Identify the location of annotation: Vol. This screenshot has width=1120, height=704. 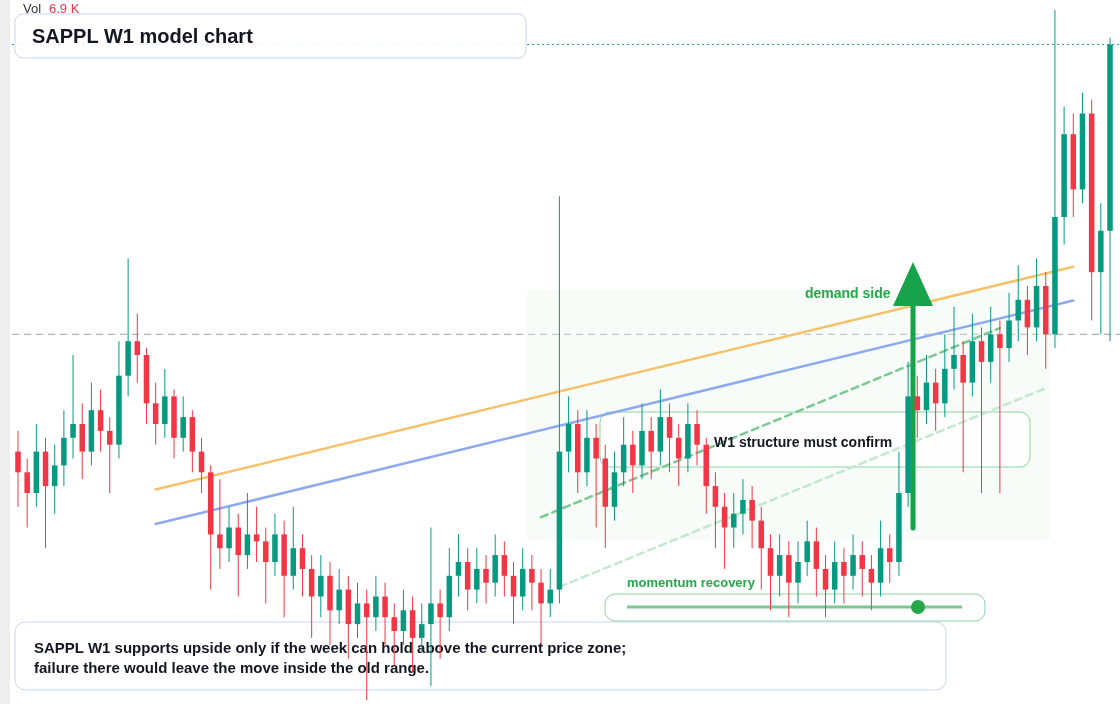
(32, 8).